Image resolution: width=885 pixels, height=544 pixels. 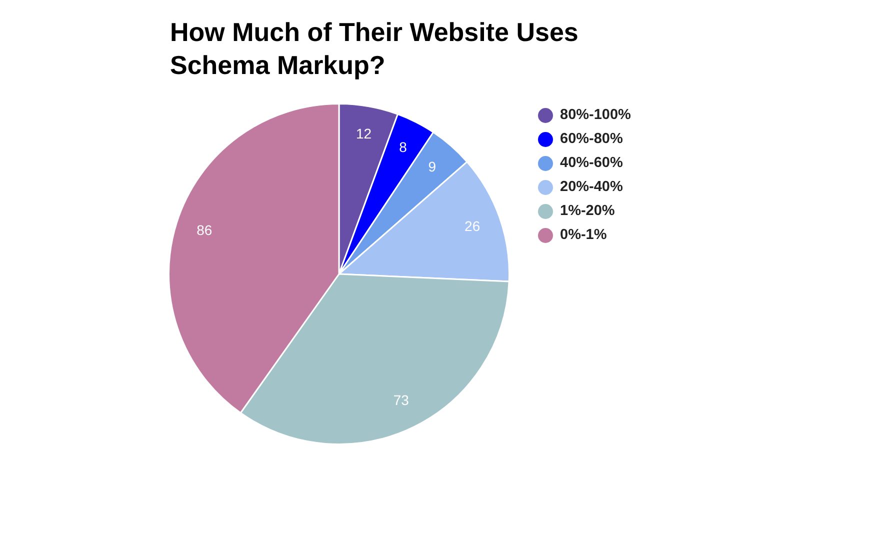 What do you see at coordinates (591, 187) in the screenshot?
I see `legend-label: 20%-40%` at bounding box center [591, 187].